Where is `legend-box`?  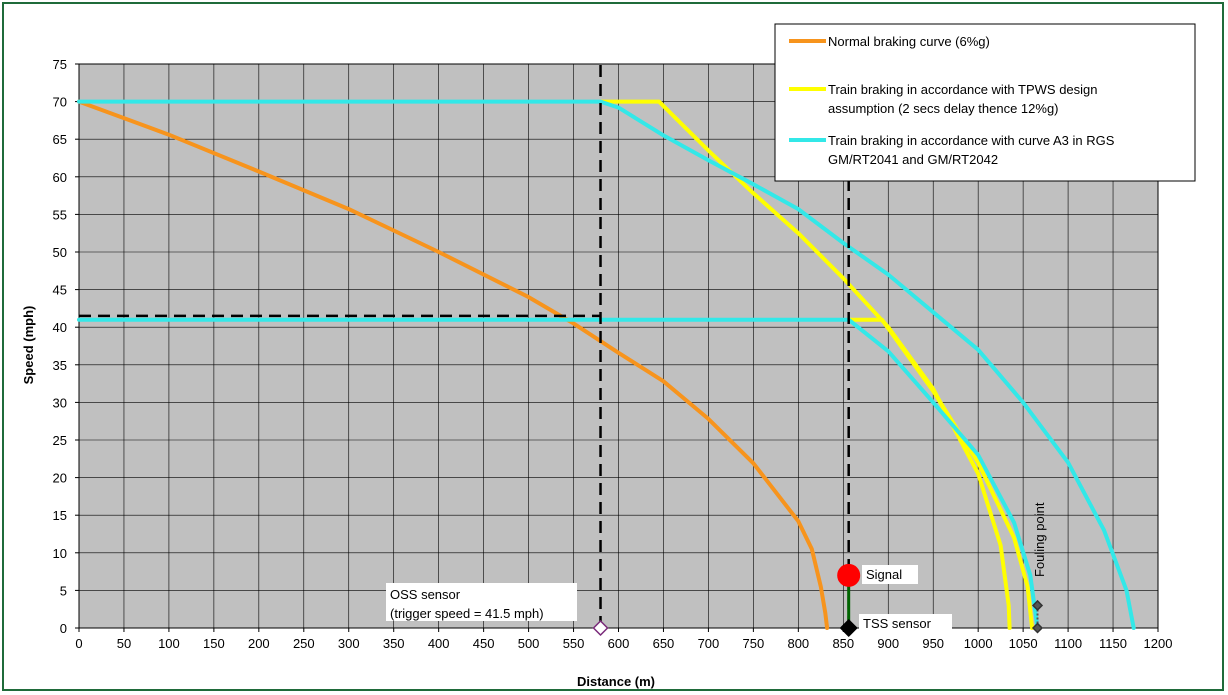 legend-box is located at coordinates (985, 102).